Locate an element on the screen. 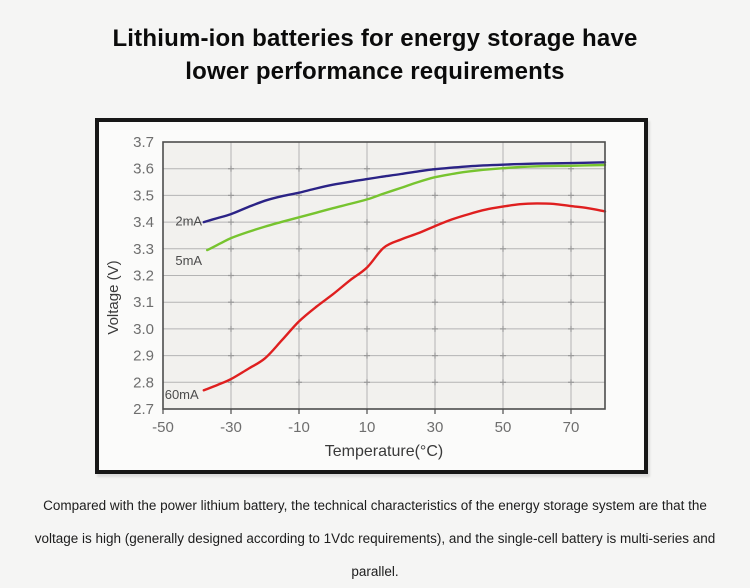 The image size is (750, 588). y-tick-label: 2.9 is located at coordinates (143, 356).